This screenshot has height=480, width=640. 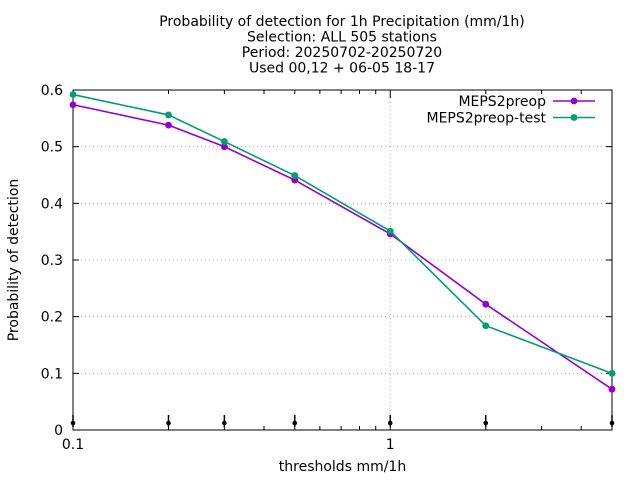 What do you see at coordinates (390, 445) in the screenshot?
I see `x-tick-label: 1` at bounding box center [390, 445].